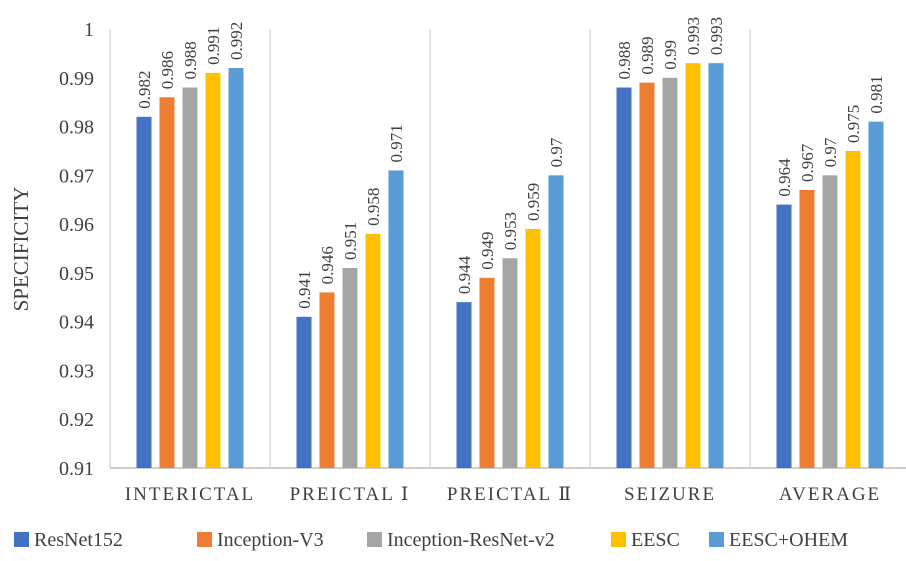  I want to click on y-tick-label: 0.96, so click(76, 225).